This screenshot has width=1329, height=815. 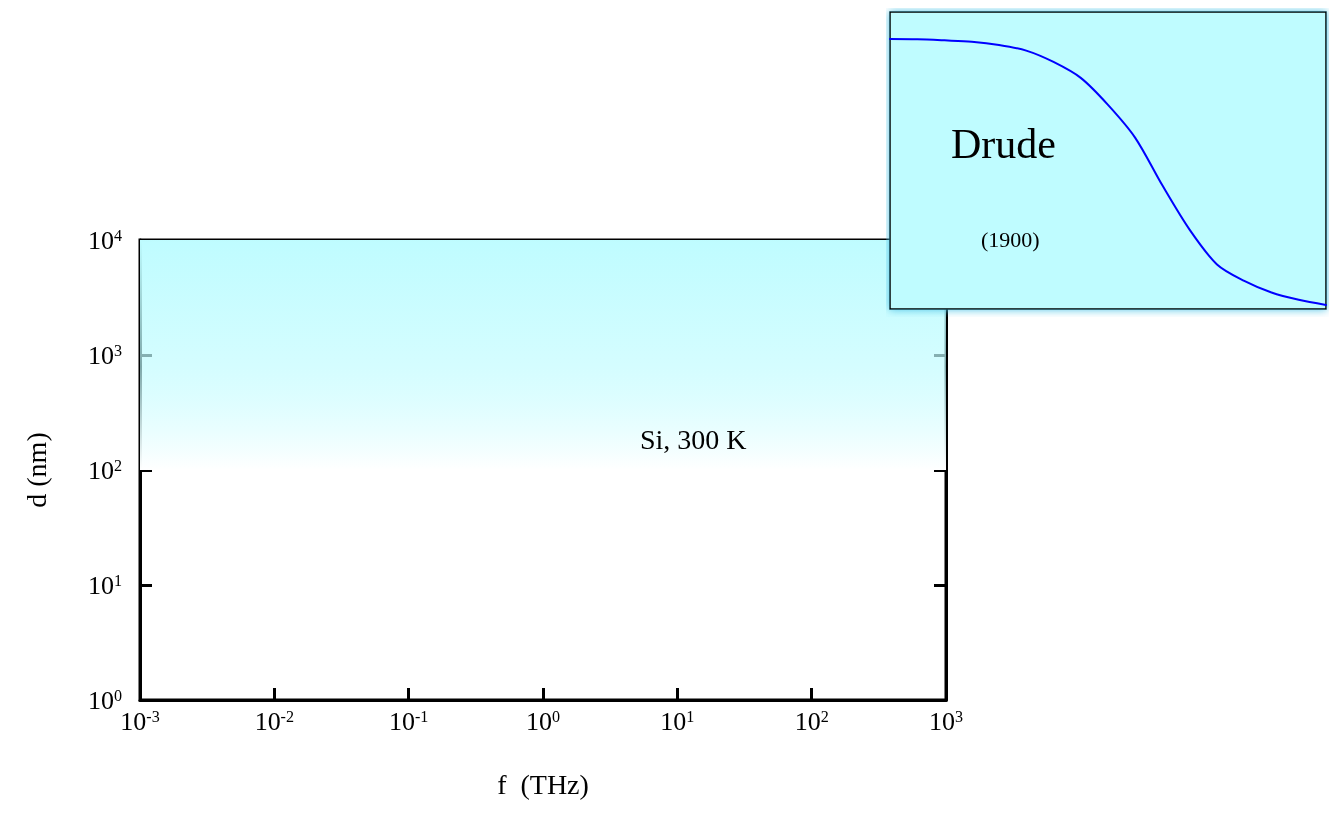 What do you see at coordinates (36, 470) in the screenshot?
I see `y-axis-title: d (nm)` at bounding box center [36, 470].